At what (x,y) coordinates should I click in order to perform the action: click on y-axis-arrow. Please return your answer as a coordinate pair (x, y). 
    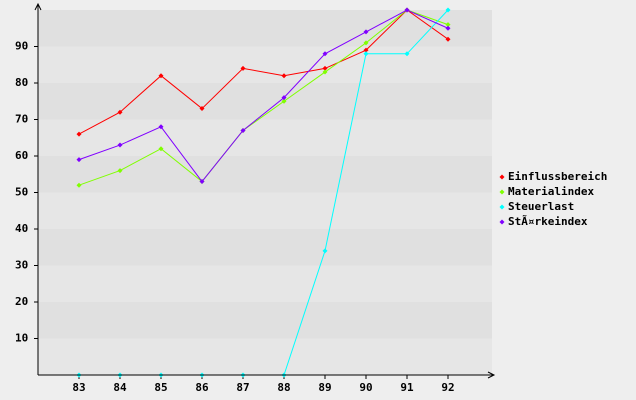
    Looking at the image, I should click on (38, 6).